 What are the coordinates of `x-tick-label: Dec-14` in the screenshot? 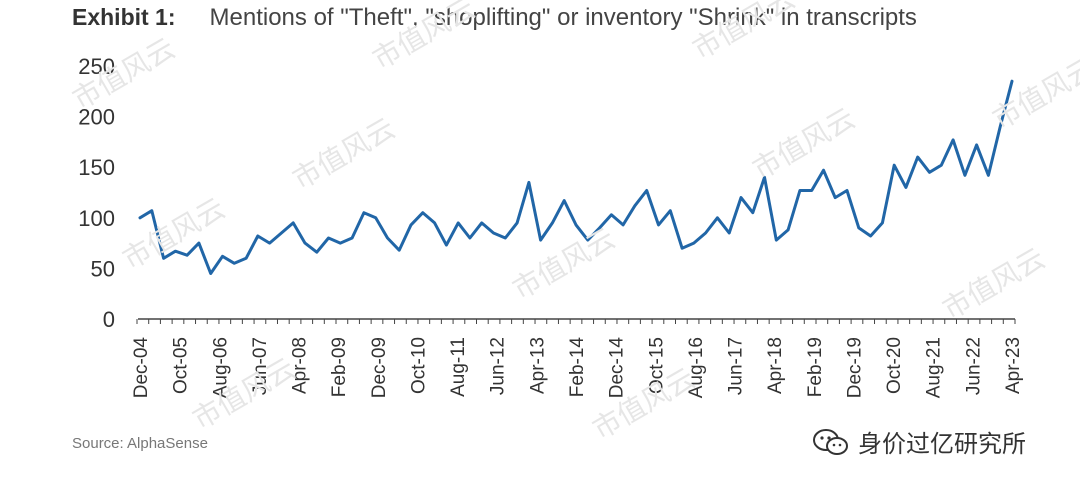 It's located at (617, 368).